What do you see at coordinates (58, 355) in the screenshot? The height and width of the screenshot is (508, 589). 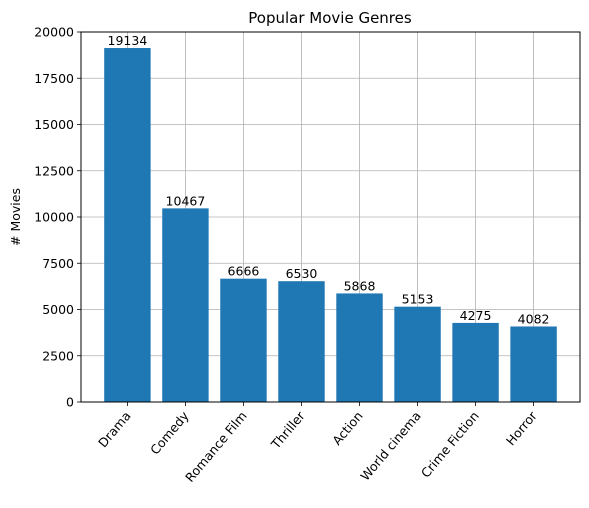 I see `y-tick-label: 2500` at bounding box center [58, 355].